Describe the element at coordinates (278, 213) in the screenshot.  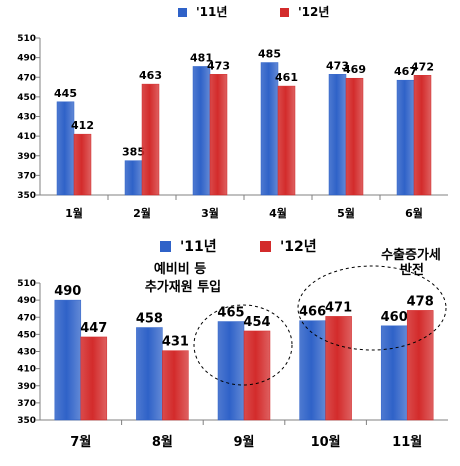
I see `x-tick-label: 4월` at that location.